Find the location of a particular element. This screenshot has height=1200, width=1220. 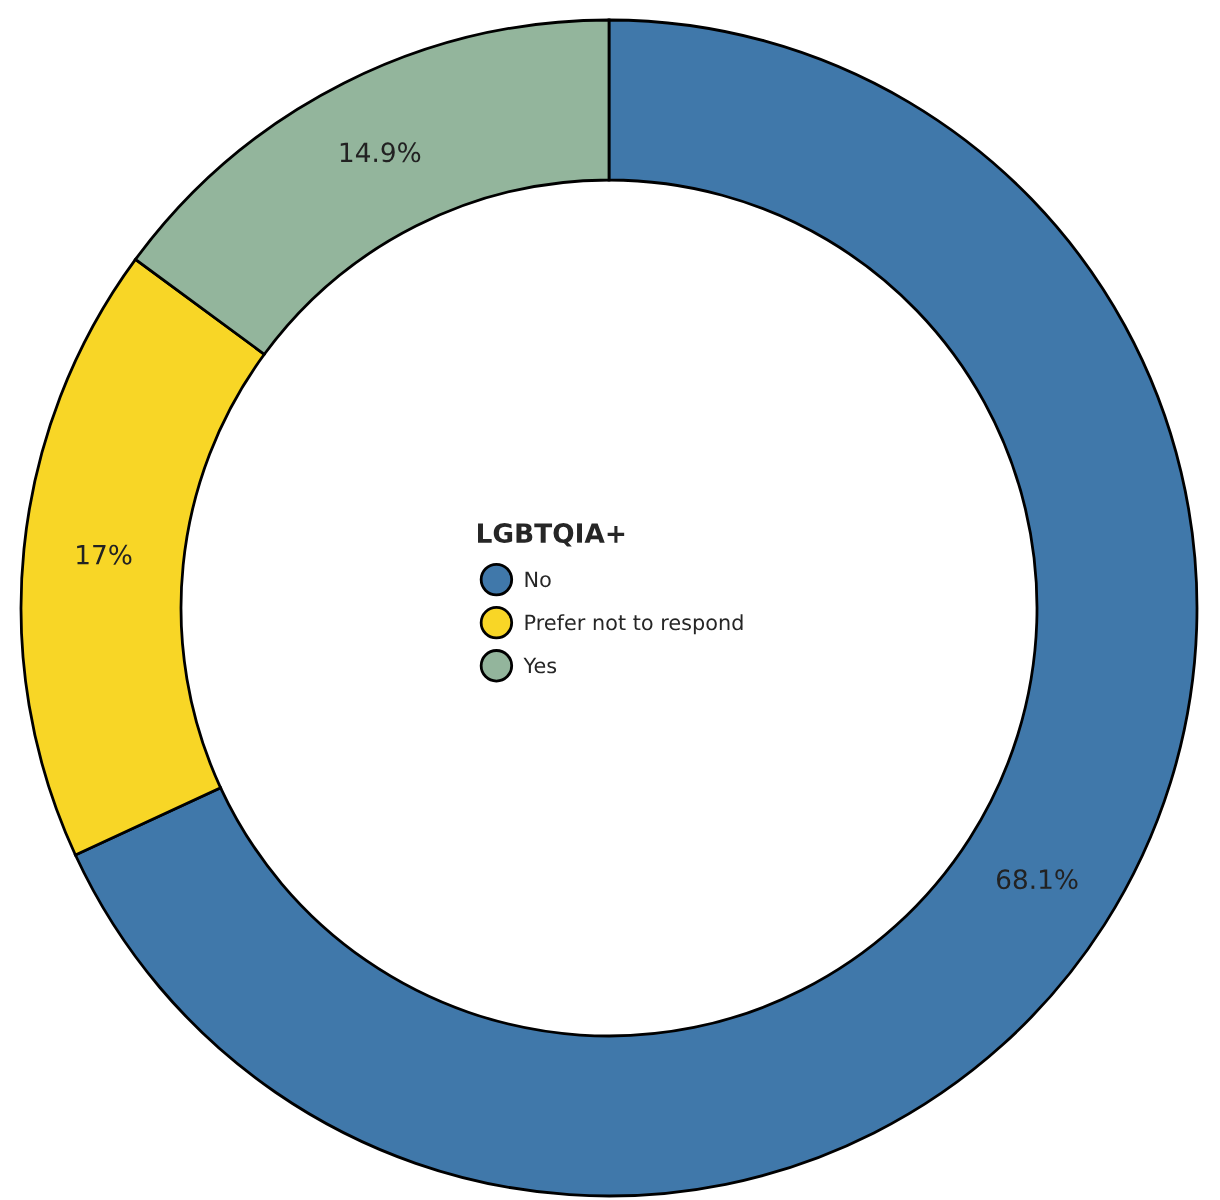

legend-label: Yes is located at coordinates (540, 665).